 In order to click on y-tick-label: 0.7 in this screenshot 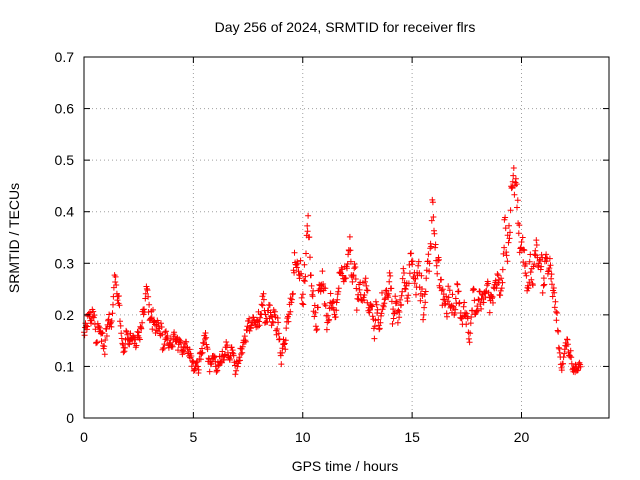, I will do `click(65, 57)`.